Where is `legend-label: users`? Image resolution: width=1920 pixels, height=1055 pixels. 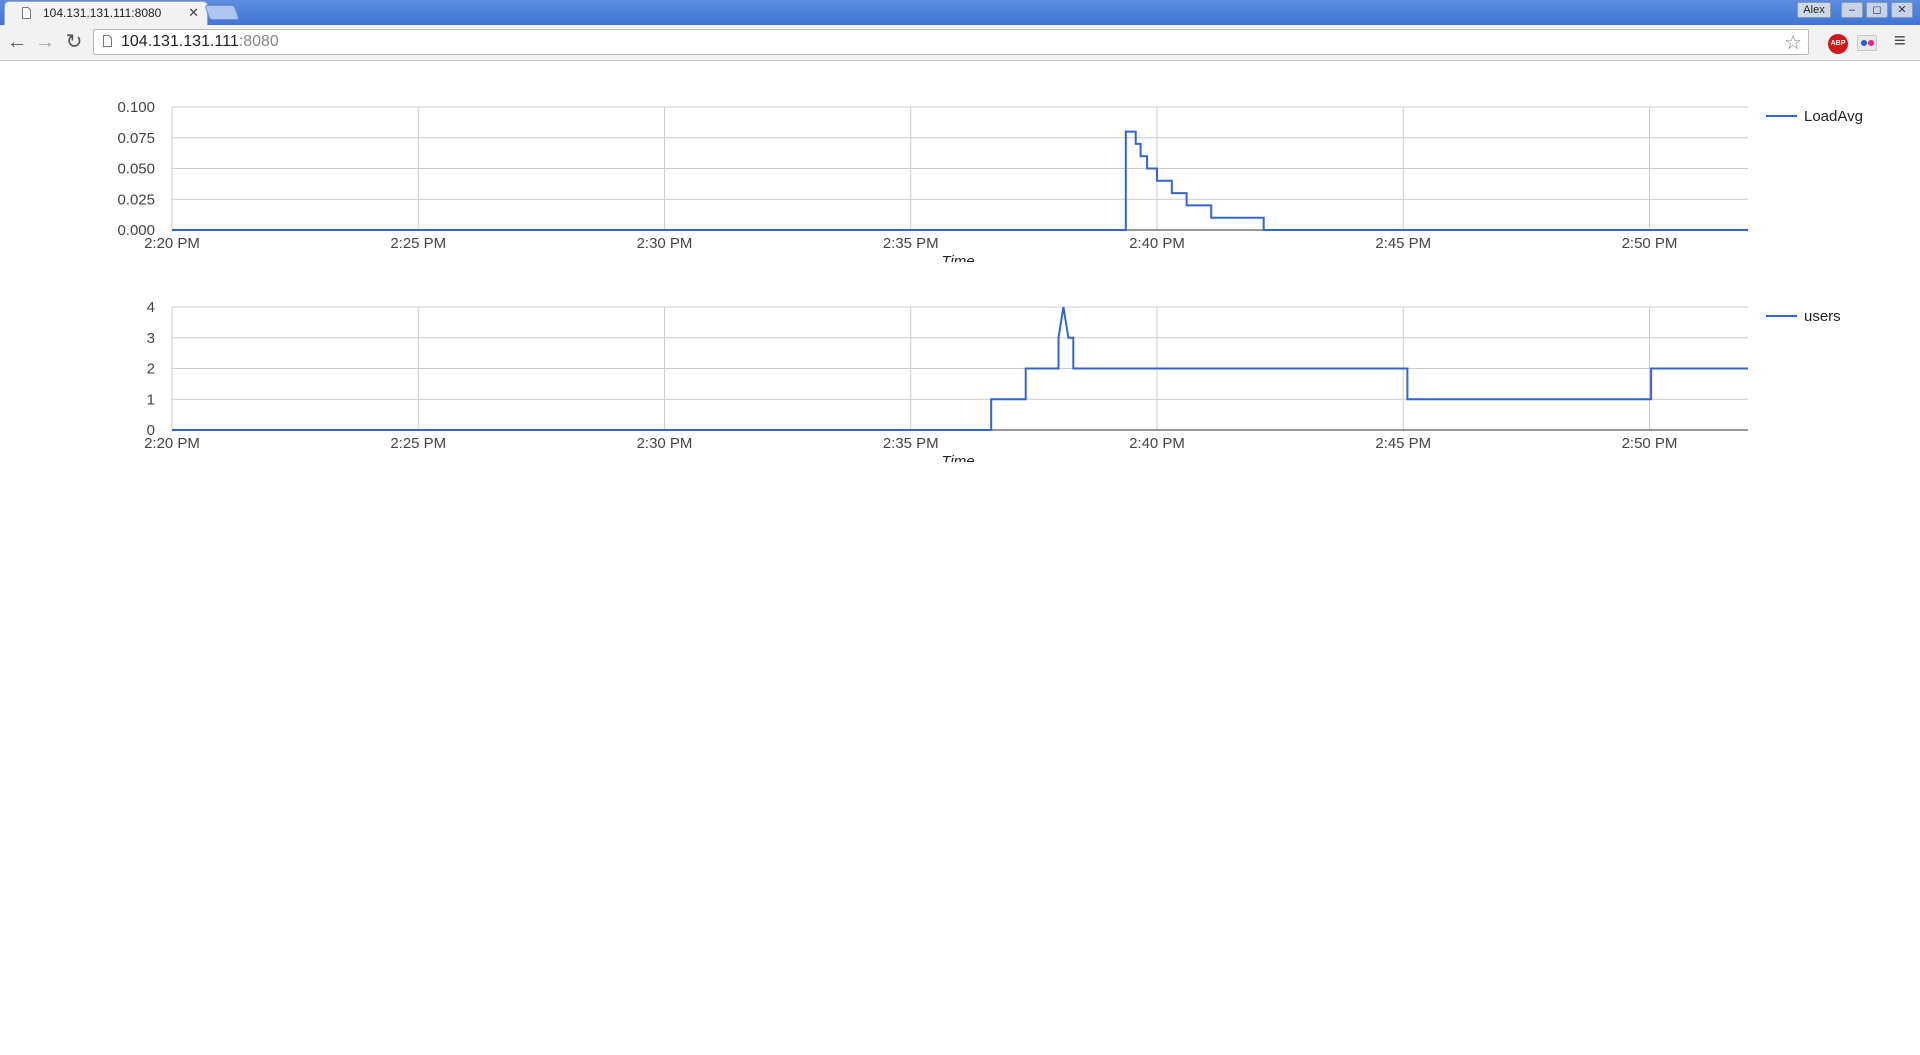 legend-label: users is located at coordinates (1822, 316).